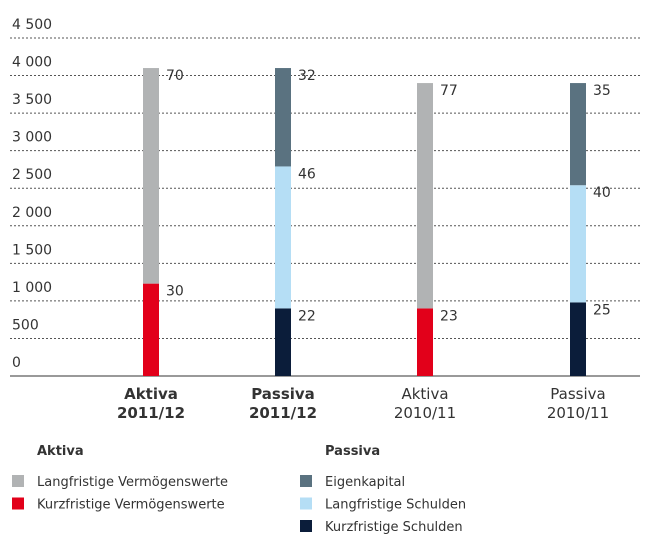 The height and width of the screenshot is (539, 650). Describe the element at coordinates (32, 63) in the screenshot. I see `y-tick-label: 4 000` at that location.